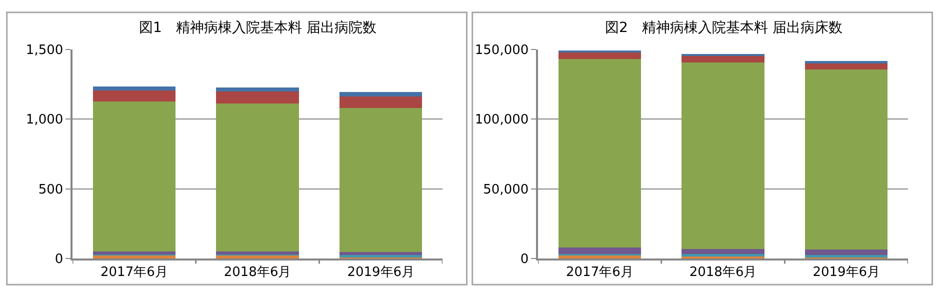 Image resolution: width=941 pixels, height=306 pixels. I want to click on chart-title: 図2 精神病棟入院基本料 届出病床数, so click(723, 28).